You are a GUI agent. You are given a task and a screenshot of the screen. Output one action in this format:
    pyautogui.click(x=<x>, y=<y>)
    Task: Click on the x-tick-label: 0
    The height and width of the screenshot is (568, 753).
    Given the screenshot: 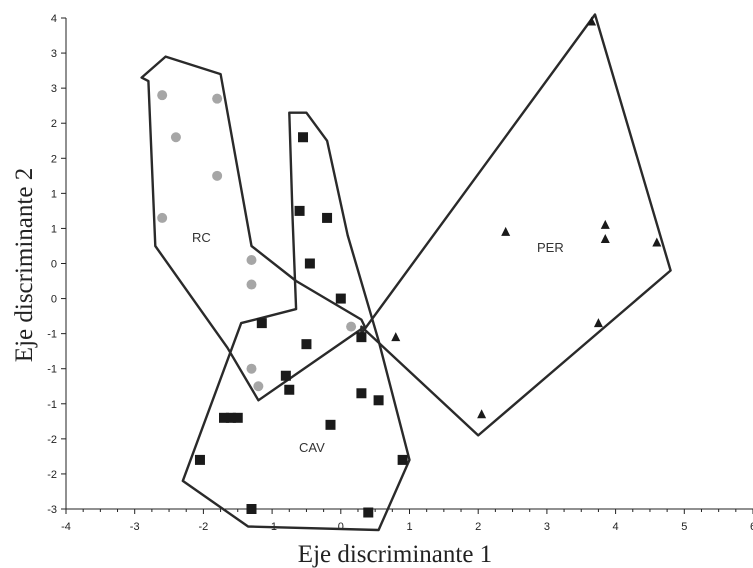 What is the action you would take?
    pyautogui.click(x=341, y=527)
    